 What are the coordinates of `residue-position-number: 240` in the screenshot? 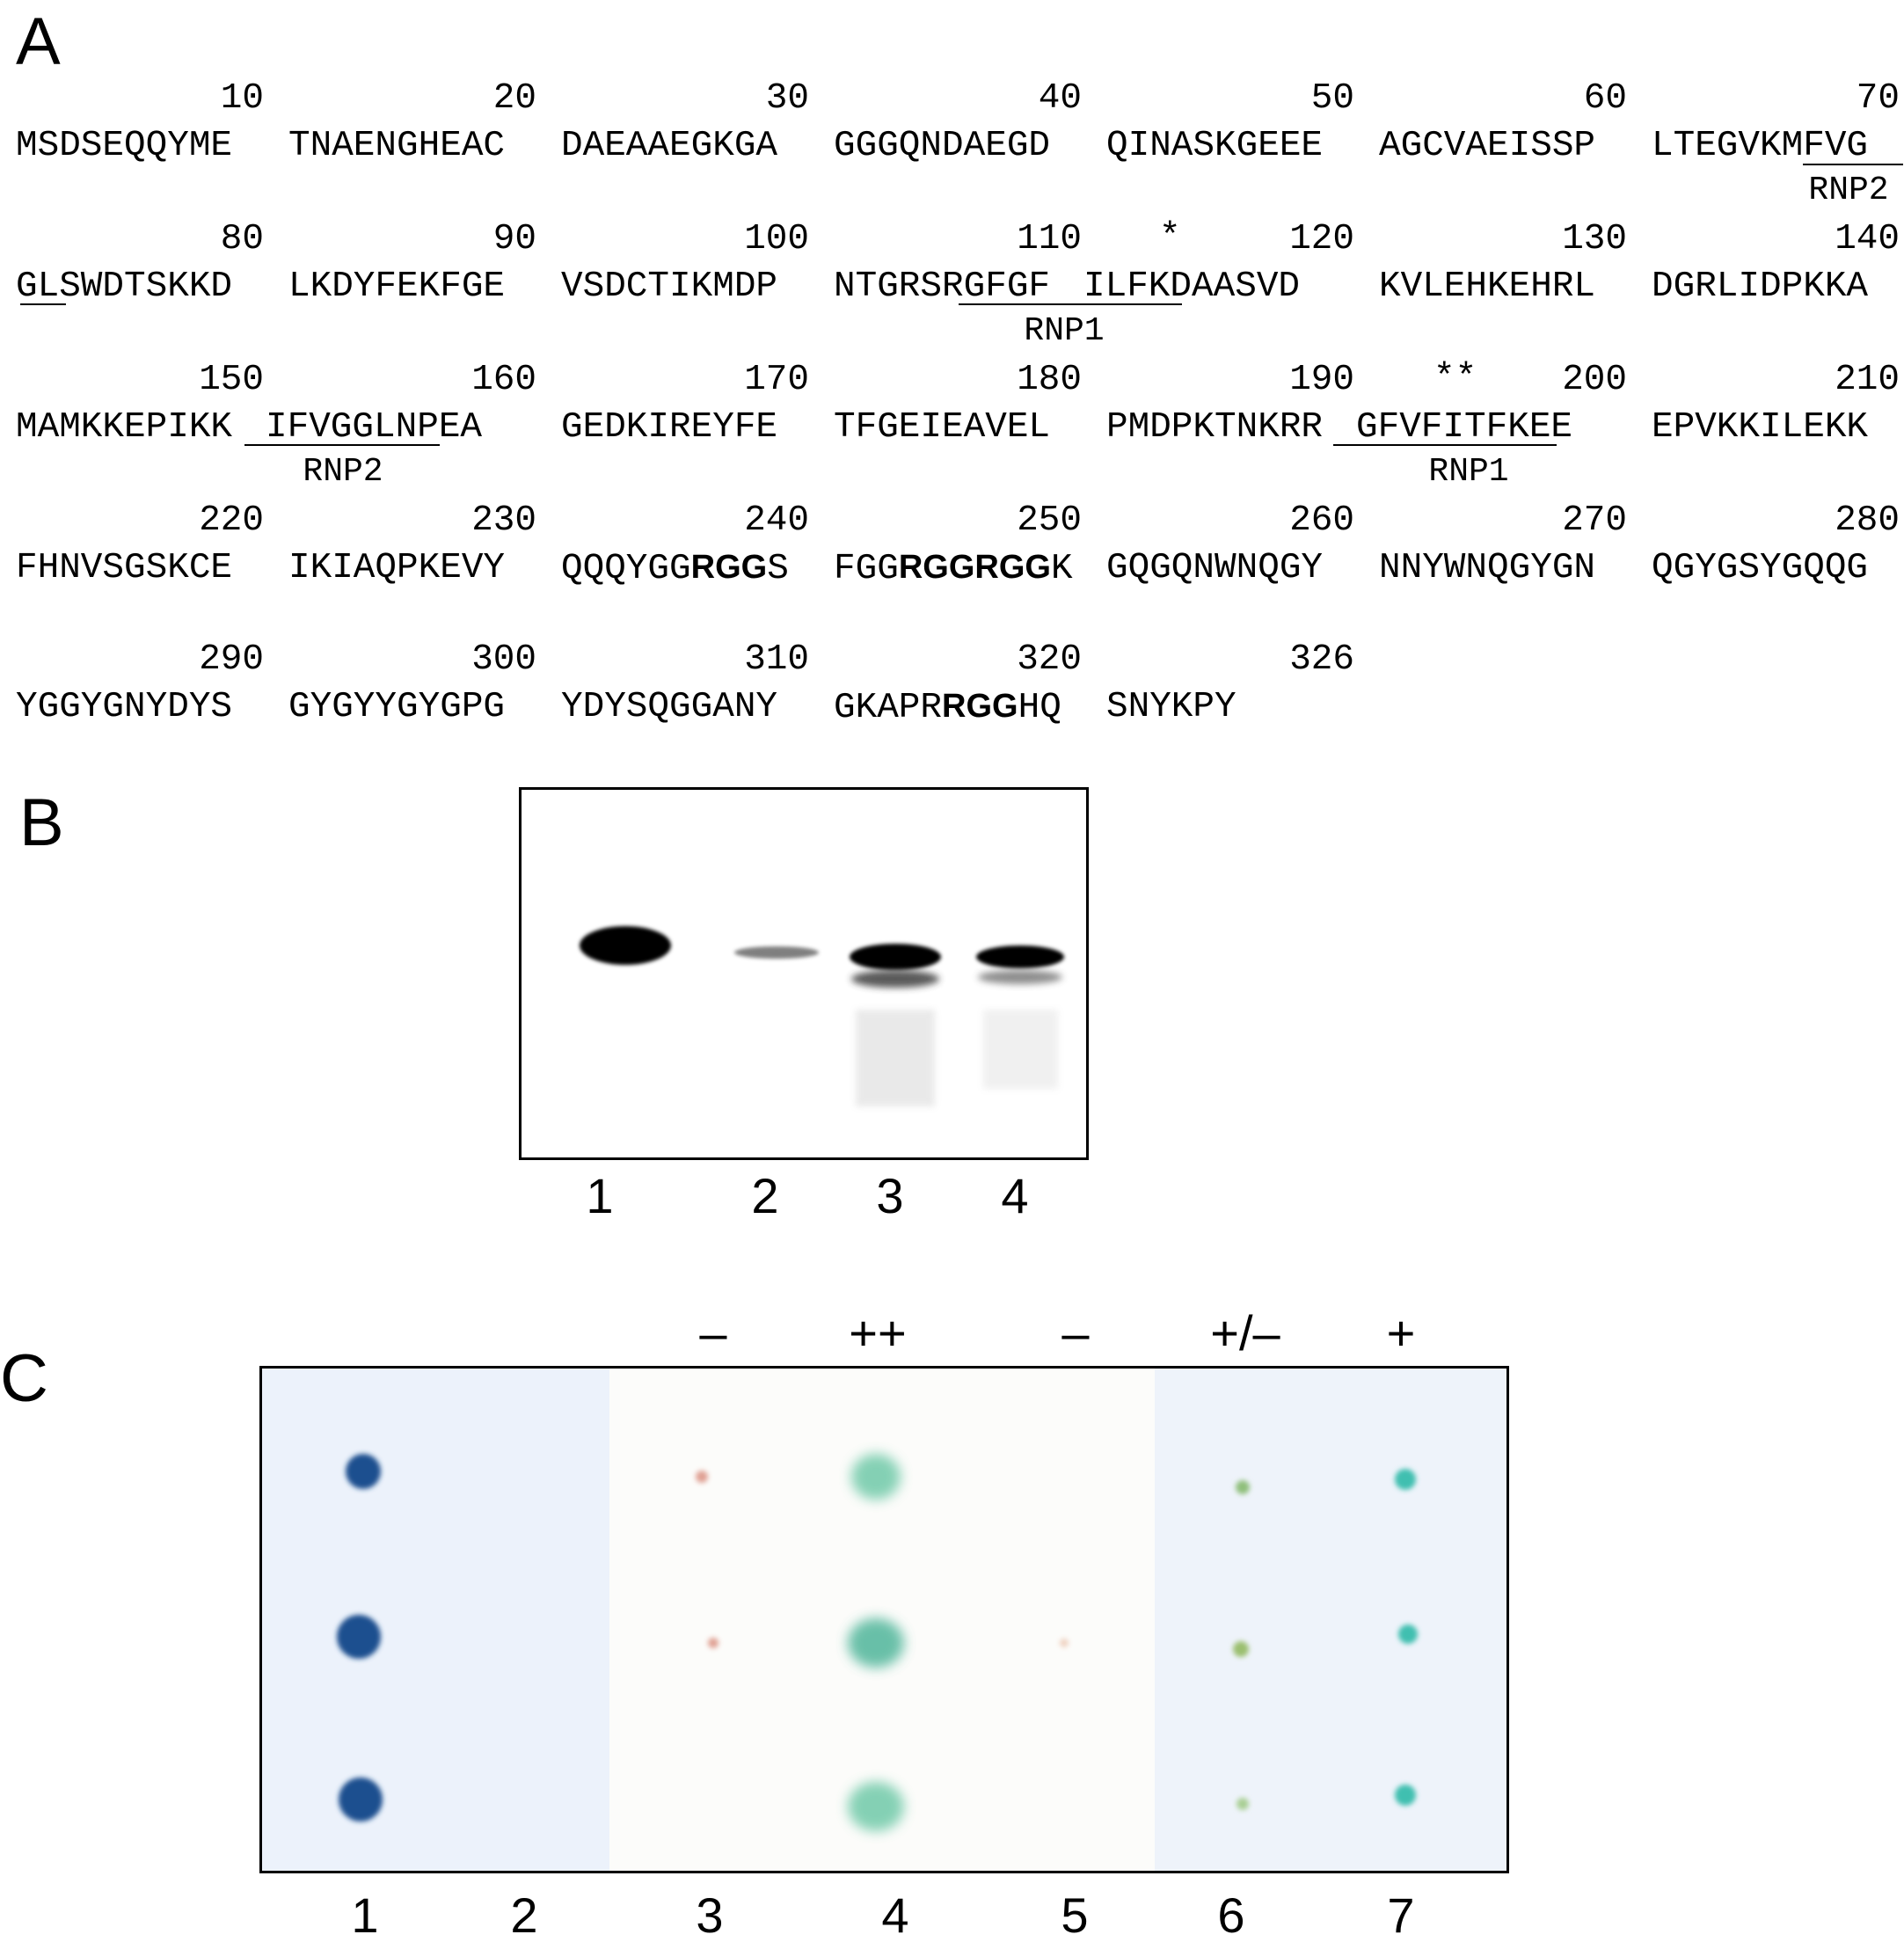 It's located at (776, 520).